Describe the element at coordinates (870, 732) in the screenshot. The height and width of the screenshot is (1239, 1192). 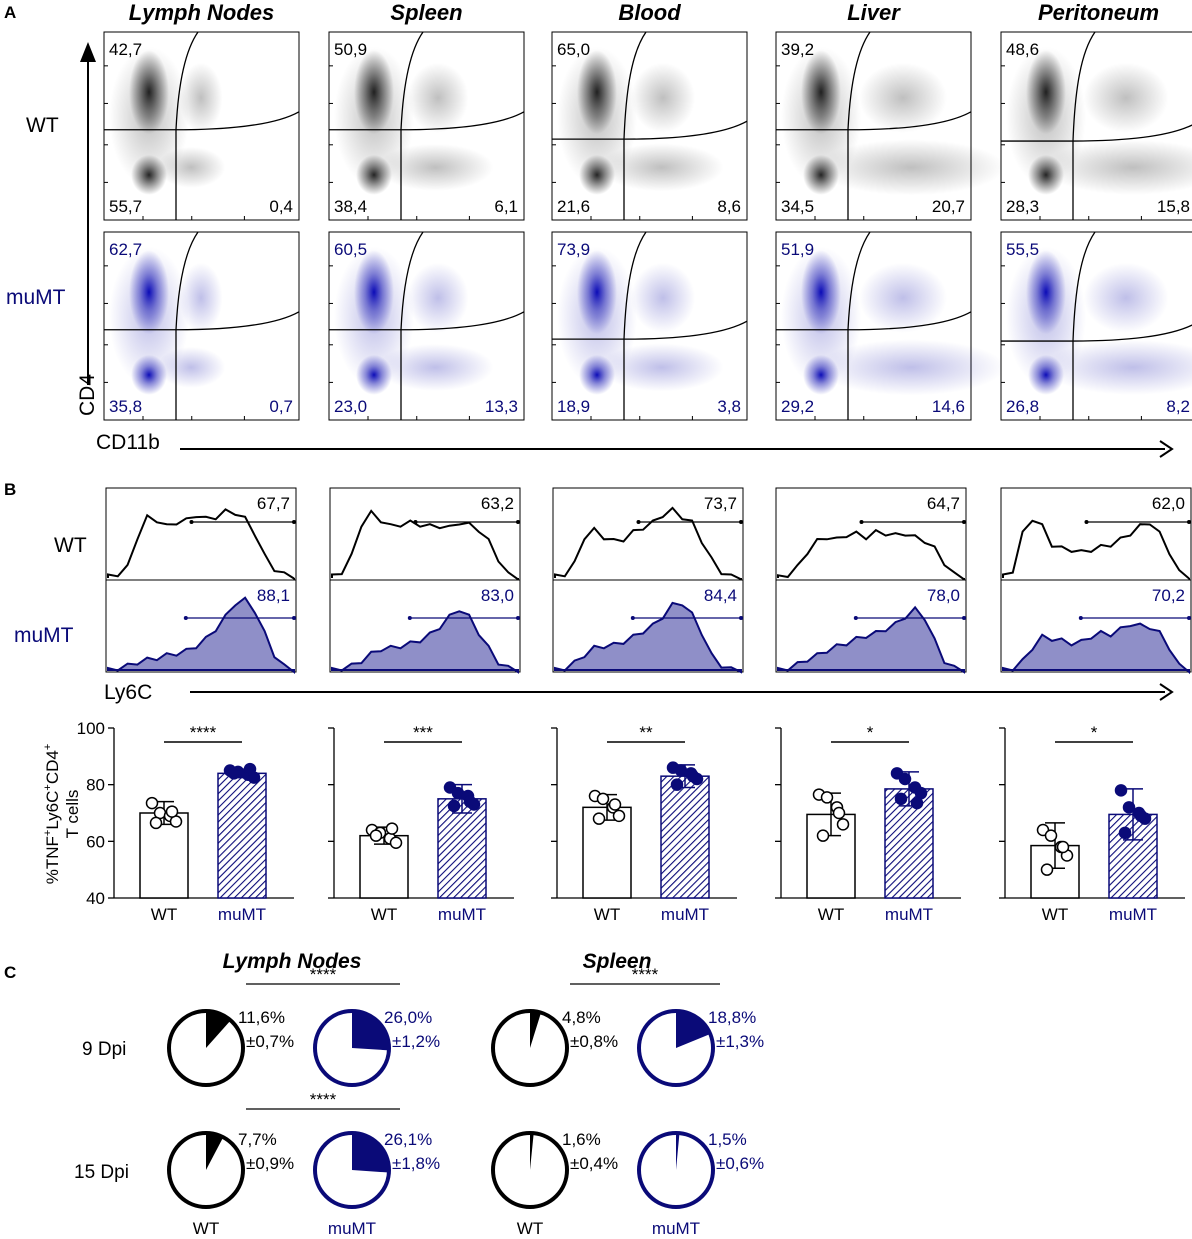
I see `significance-stars: *` at that location.